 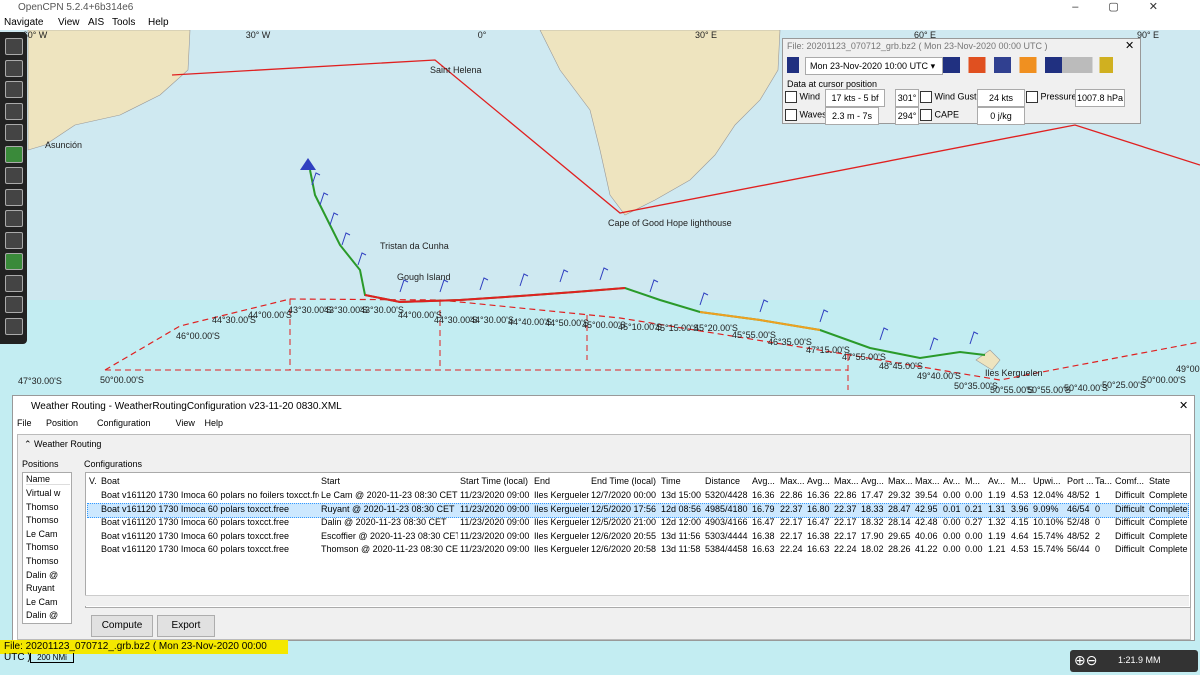 I want to click on table-cell: 16.38, so click(x=818, y=535).